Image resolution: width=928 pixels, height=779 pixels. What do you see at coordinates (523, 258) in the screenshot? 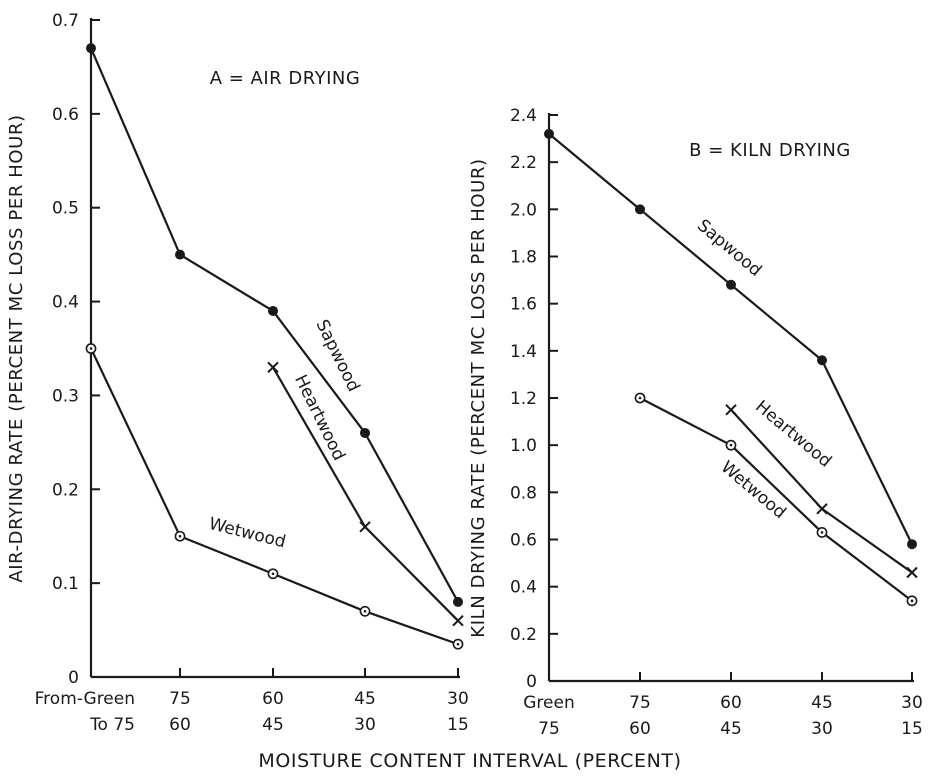
I see `y-tick-label: 1.8` at bounding box center [523, 258].